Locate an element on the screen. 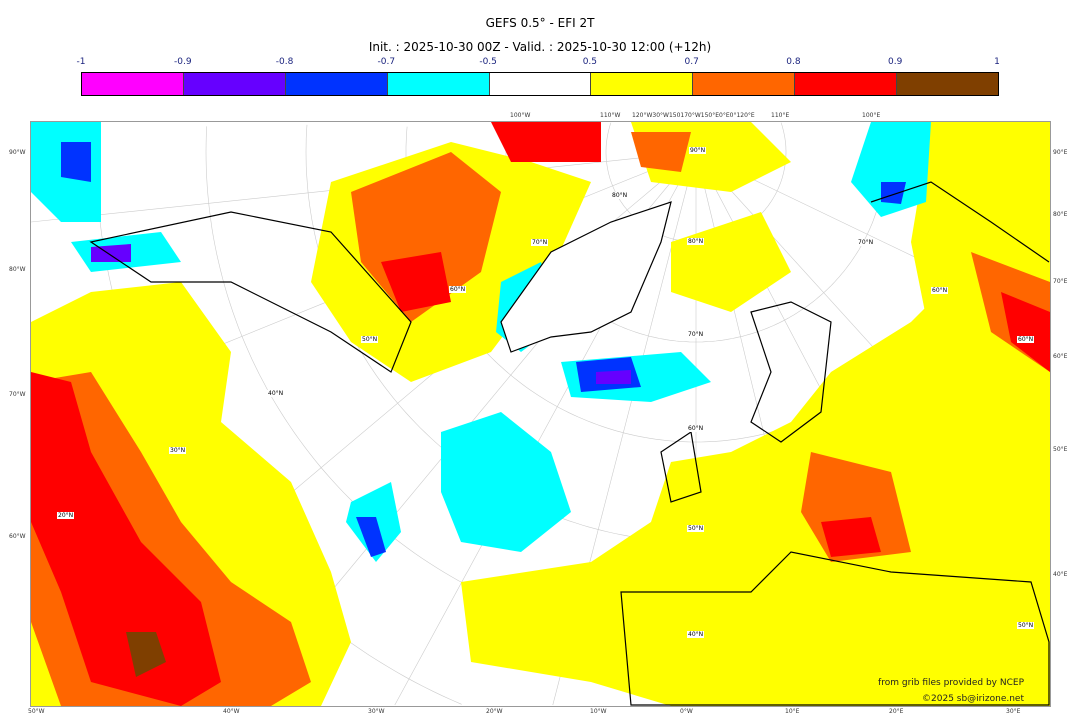  latitude-label: 90°N is located at coordinates (698, 150).